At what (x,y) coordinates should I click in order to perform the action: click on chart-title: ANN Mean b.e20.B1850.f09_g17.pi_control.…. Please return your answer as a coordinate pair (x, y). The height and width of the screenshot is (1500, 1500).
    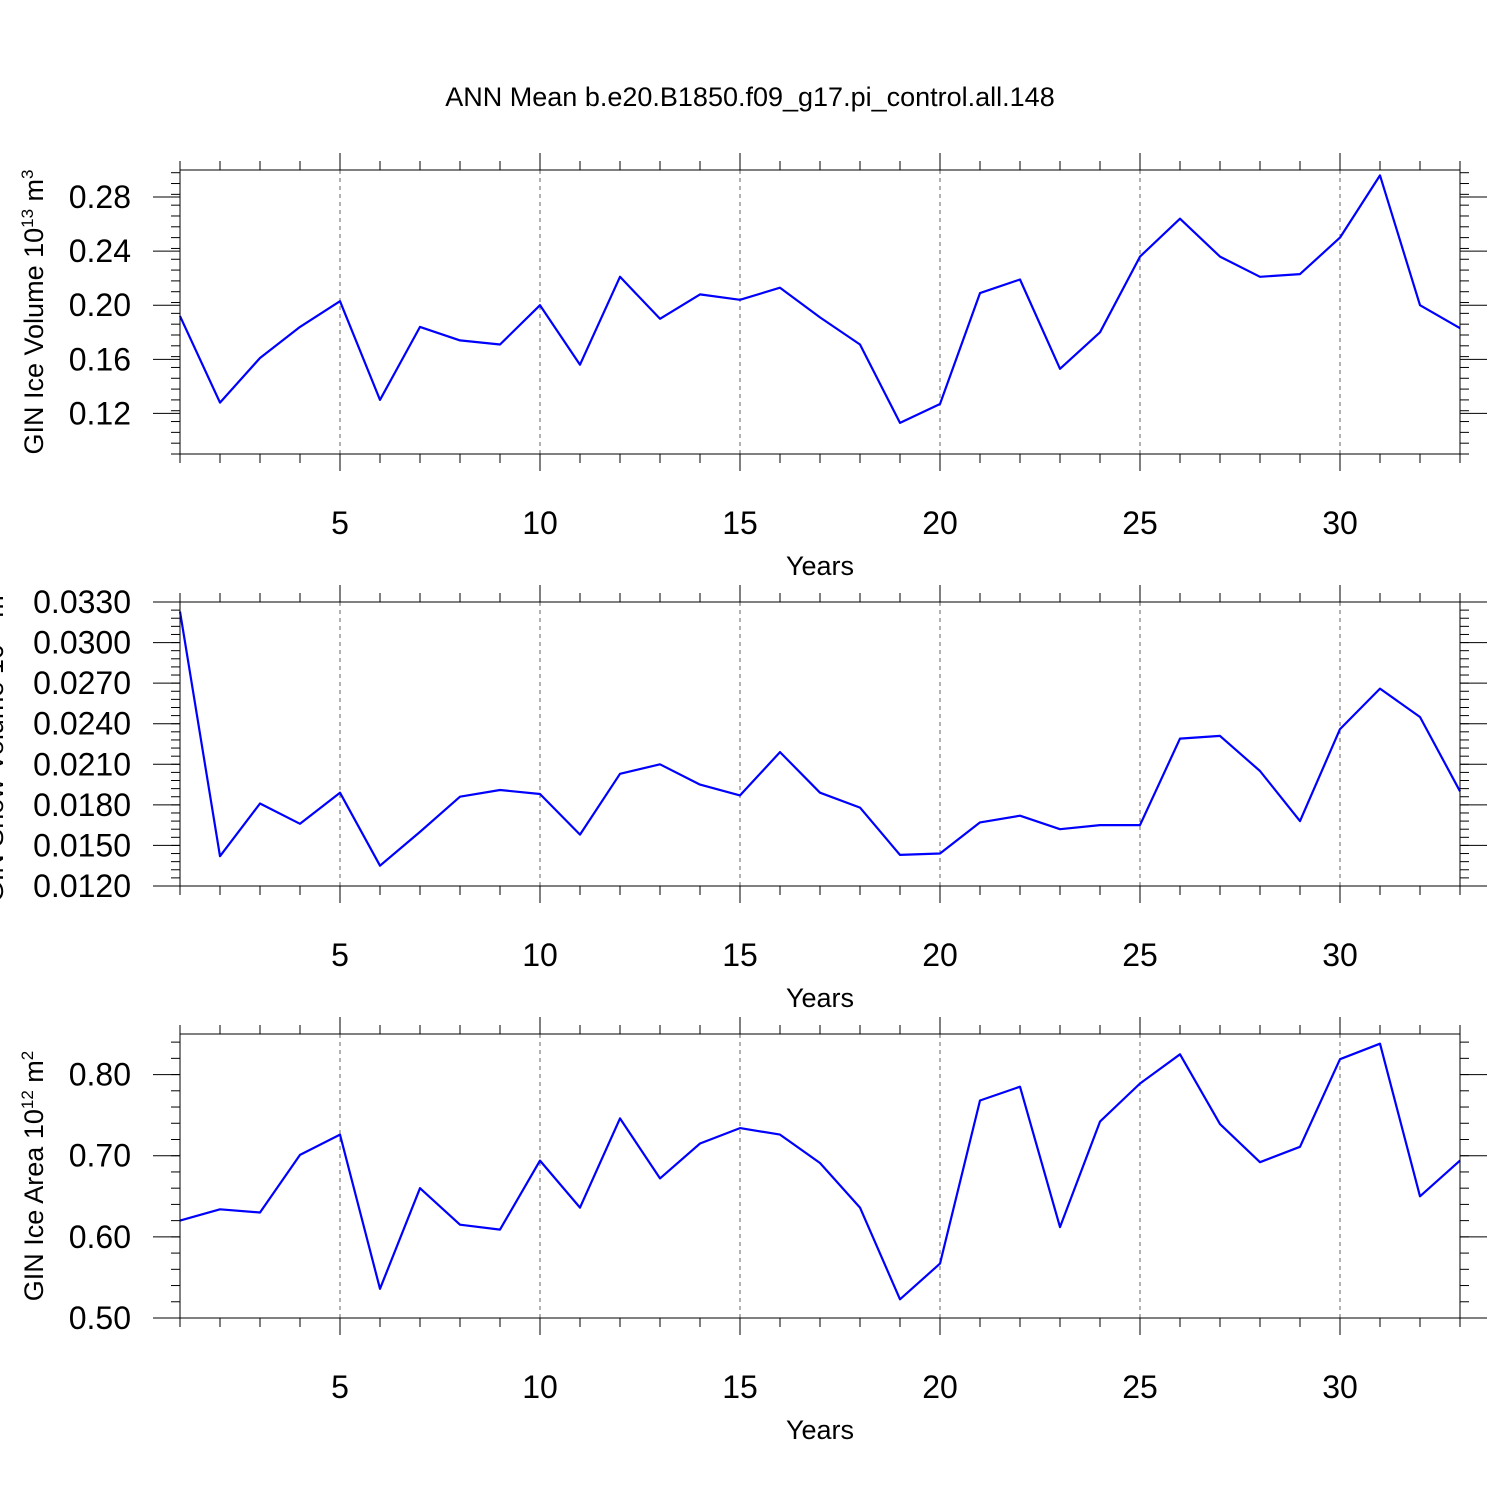
    Looking at the image, I should click on (749, 97).